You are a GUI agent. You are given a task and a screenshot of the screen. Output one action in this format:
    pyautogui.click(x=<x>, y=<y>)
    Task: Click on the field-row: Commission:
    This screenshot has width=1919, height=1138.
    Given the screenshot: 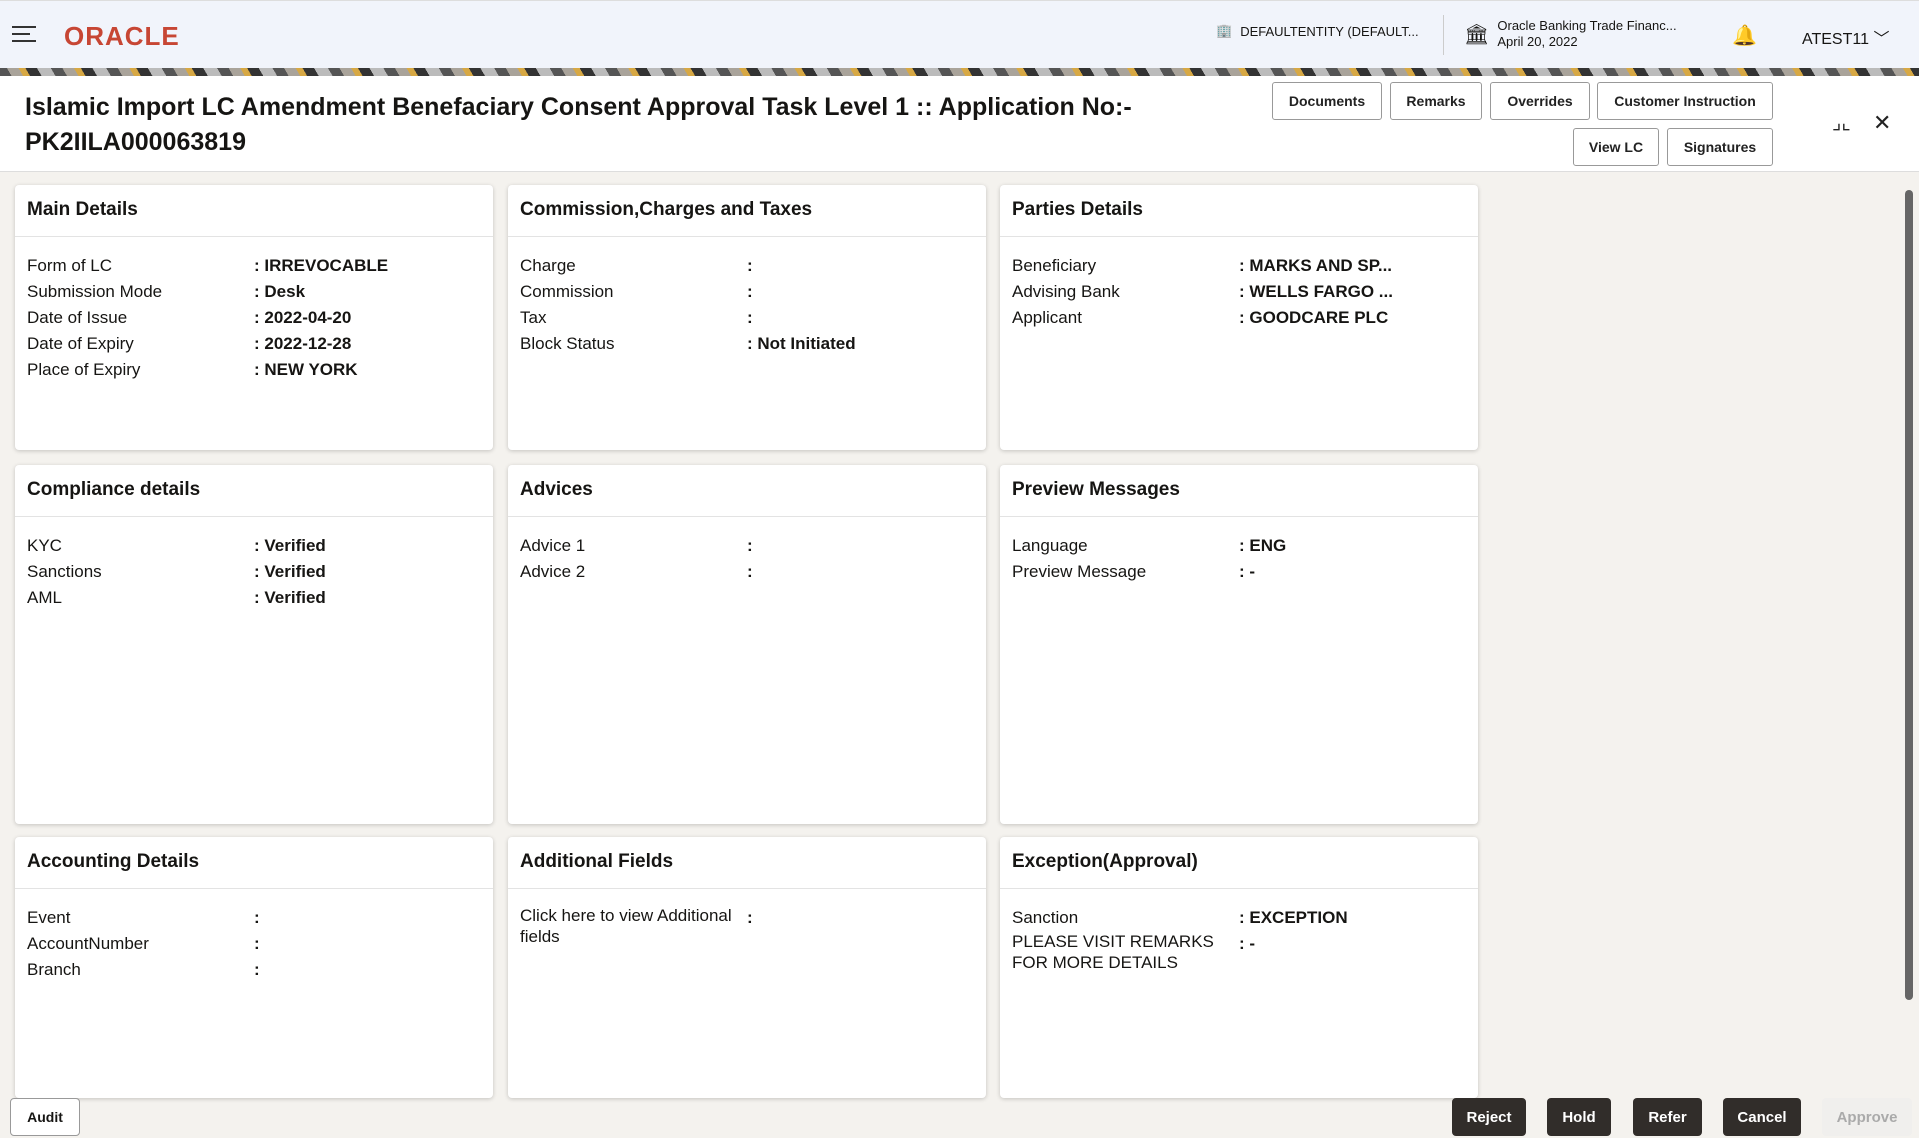 What is the action you would take?
    pyautogui.click(x=747, y=292)
    